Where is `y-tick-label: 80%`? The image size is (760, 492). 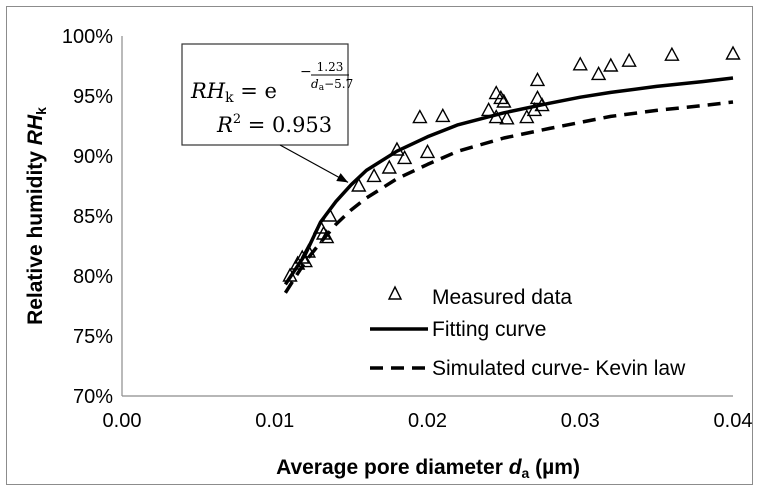
y-tick-label: 80% is located at coordinates (93, 277).